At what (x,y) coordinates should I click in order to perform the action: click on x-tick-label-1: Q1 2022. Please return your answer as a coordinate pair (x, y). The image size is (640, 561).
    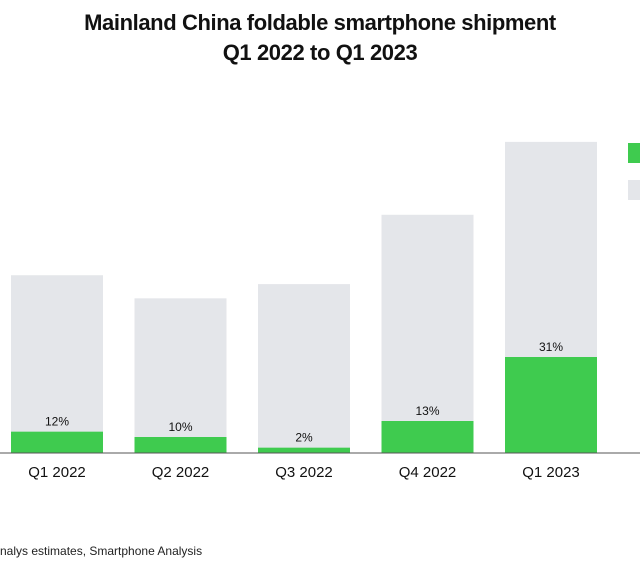
    Looking at the image, I should click on (57, 472).